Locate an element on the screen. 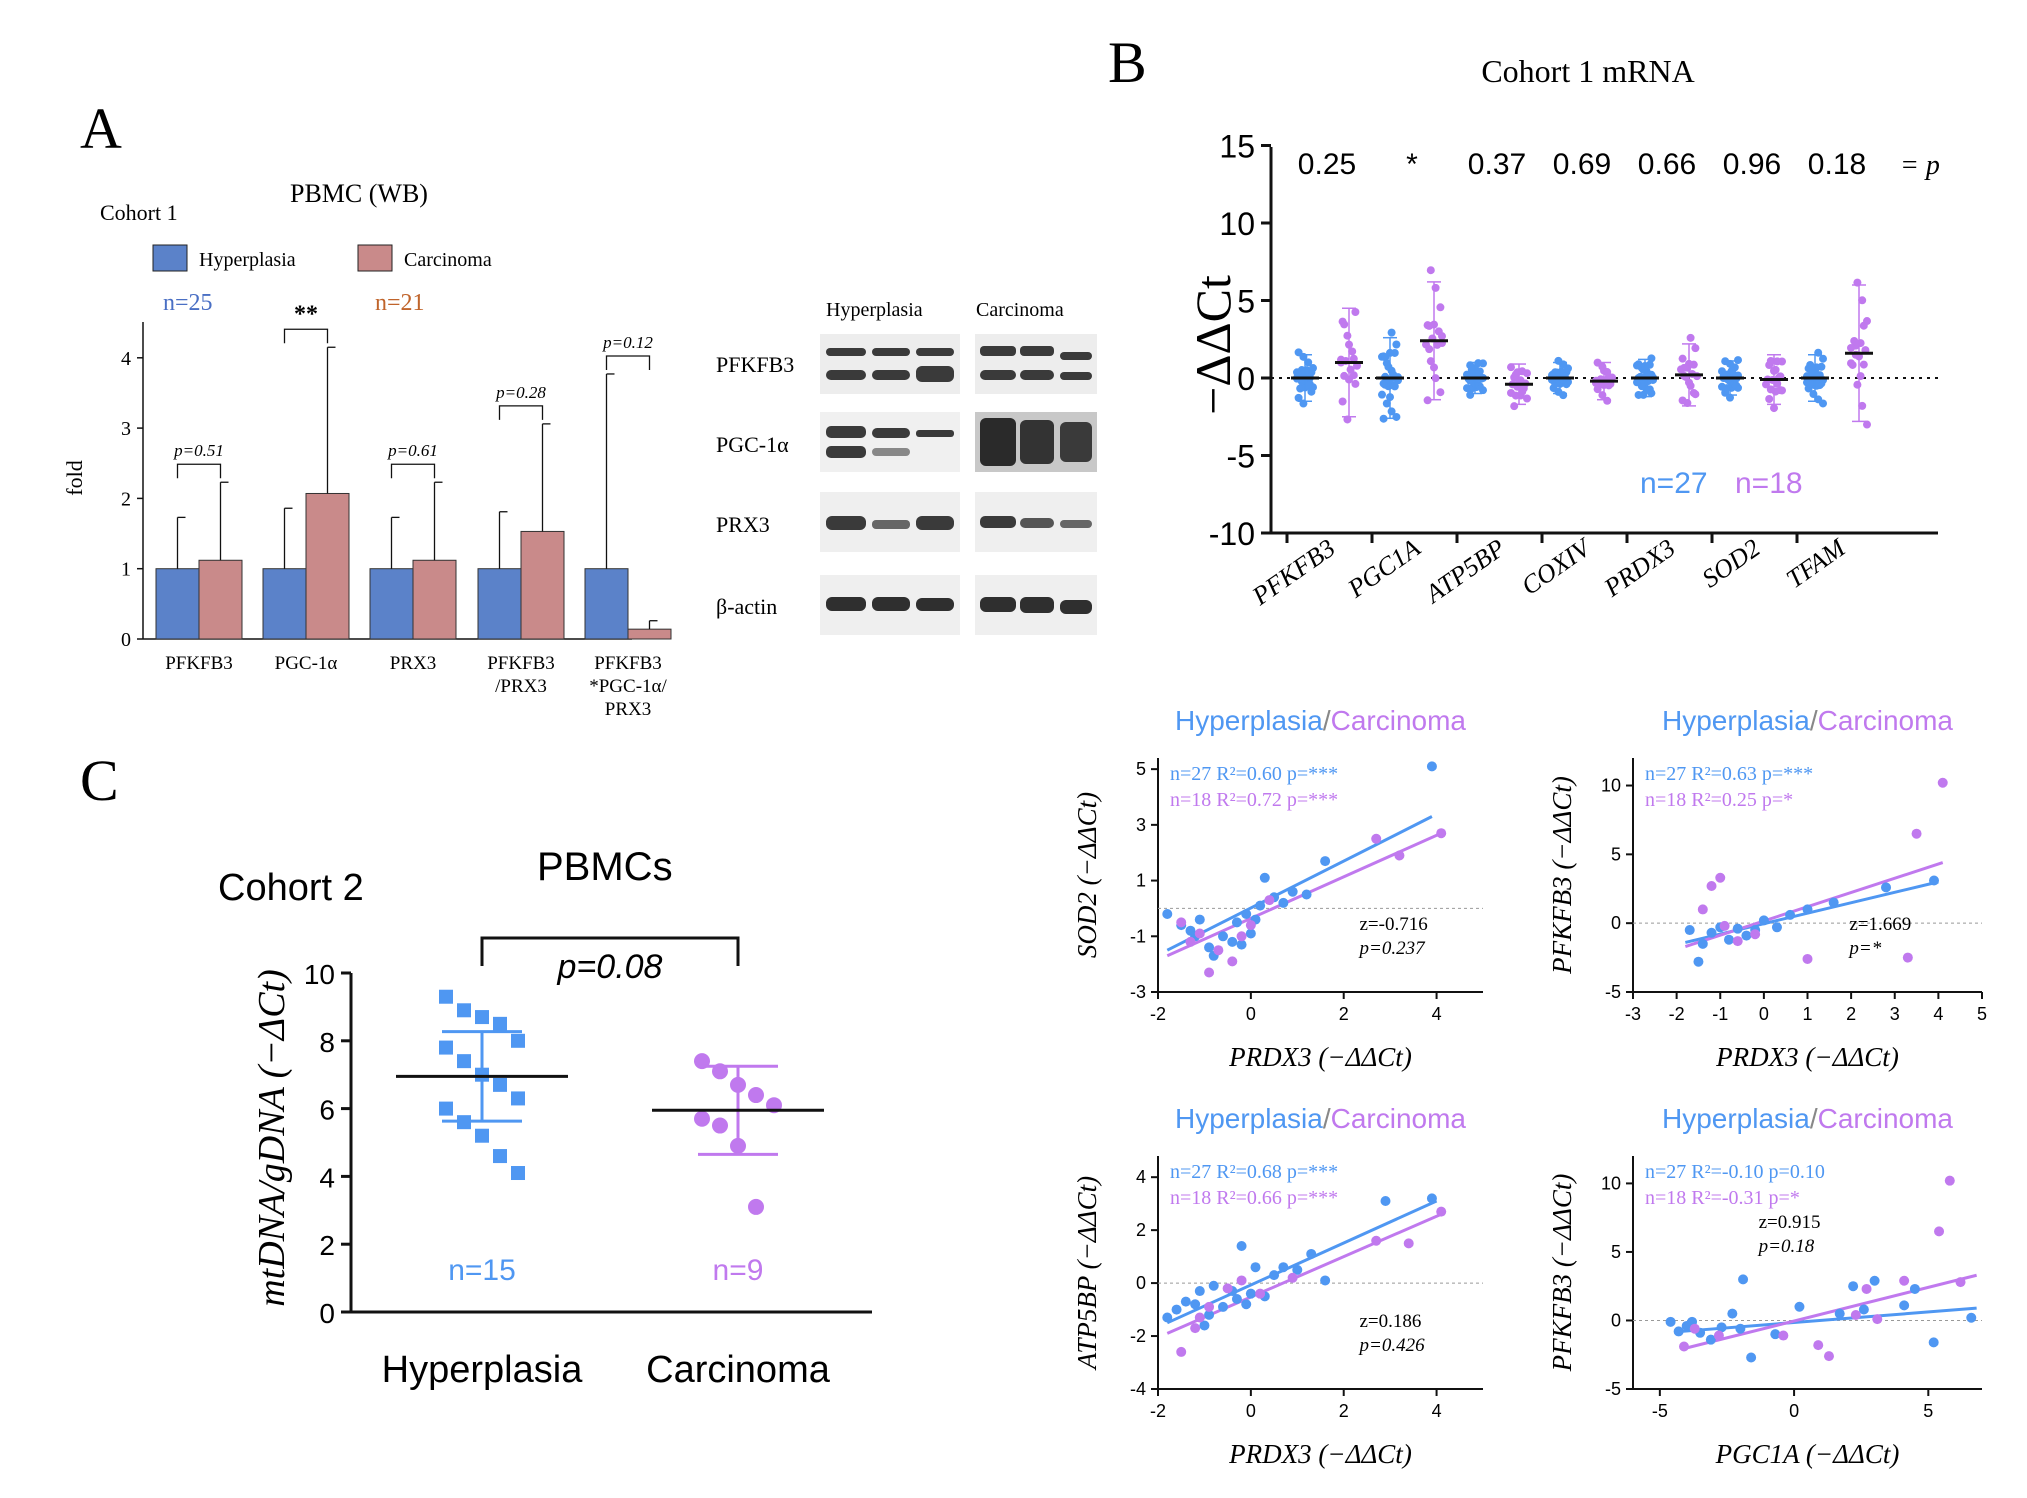 This screenshot has width=2027, height=1498. panel-label-b: B is located at coordinates (1127, 62).